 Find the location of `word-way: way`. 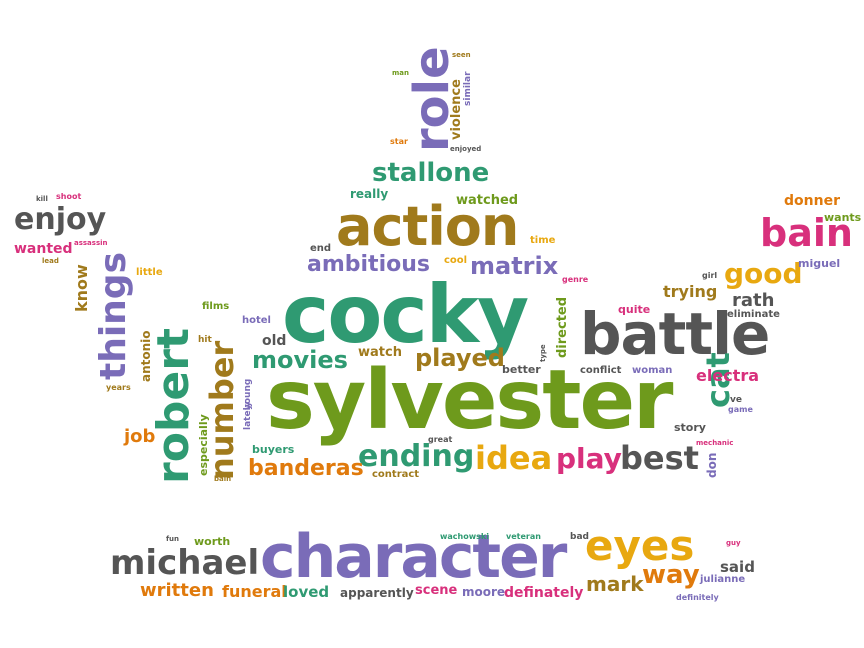

word-way: way is located at coordinates (671, 575).